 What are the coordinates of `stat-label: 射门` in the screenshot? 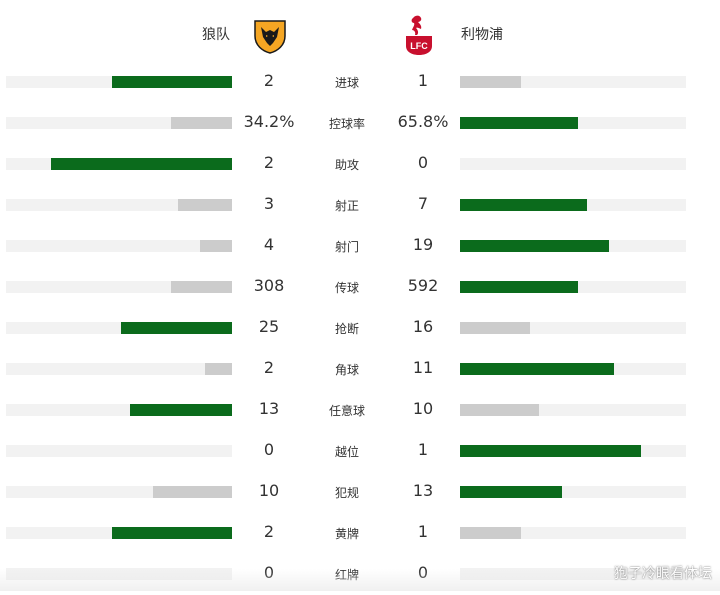 It's located at (346, 247).